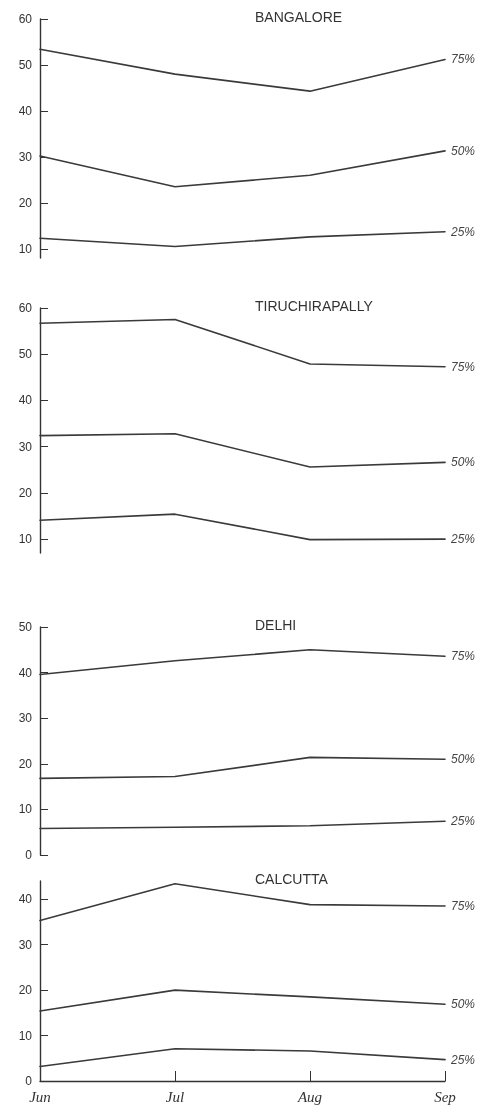 This screenshot has height=1108, width=492. I want to click on chart-title: DELHI, so click(276, 625).